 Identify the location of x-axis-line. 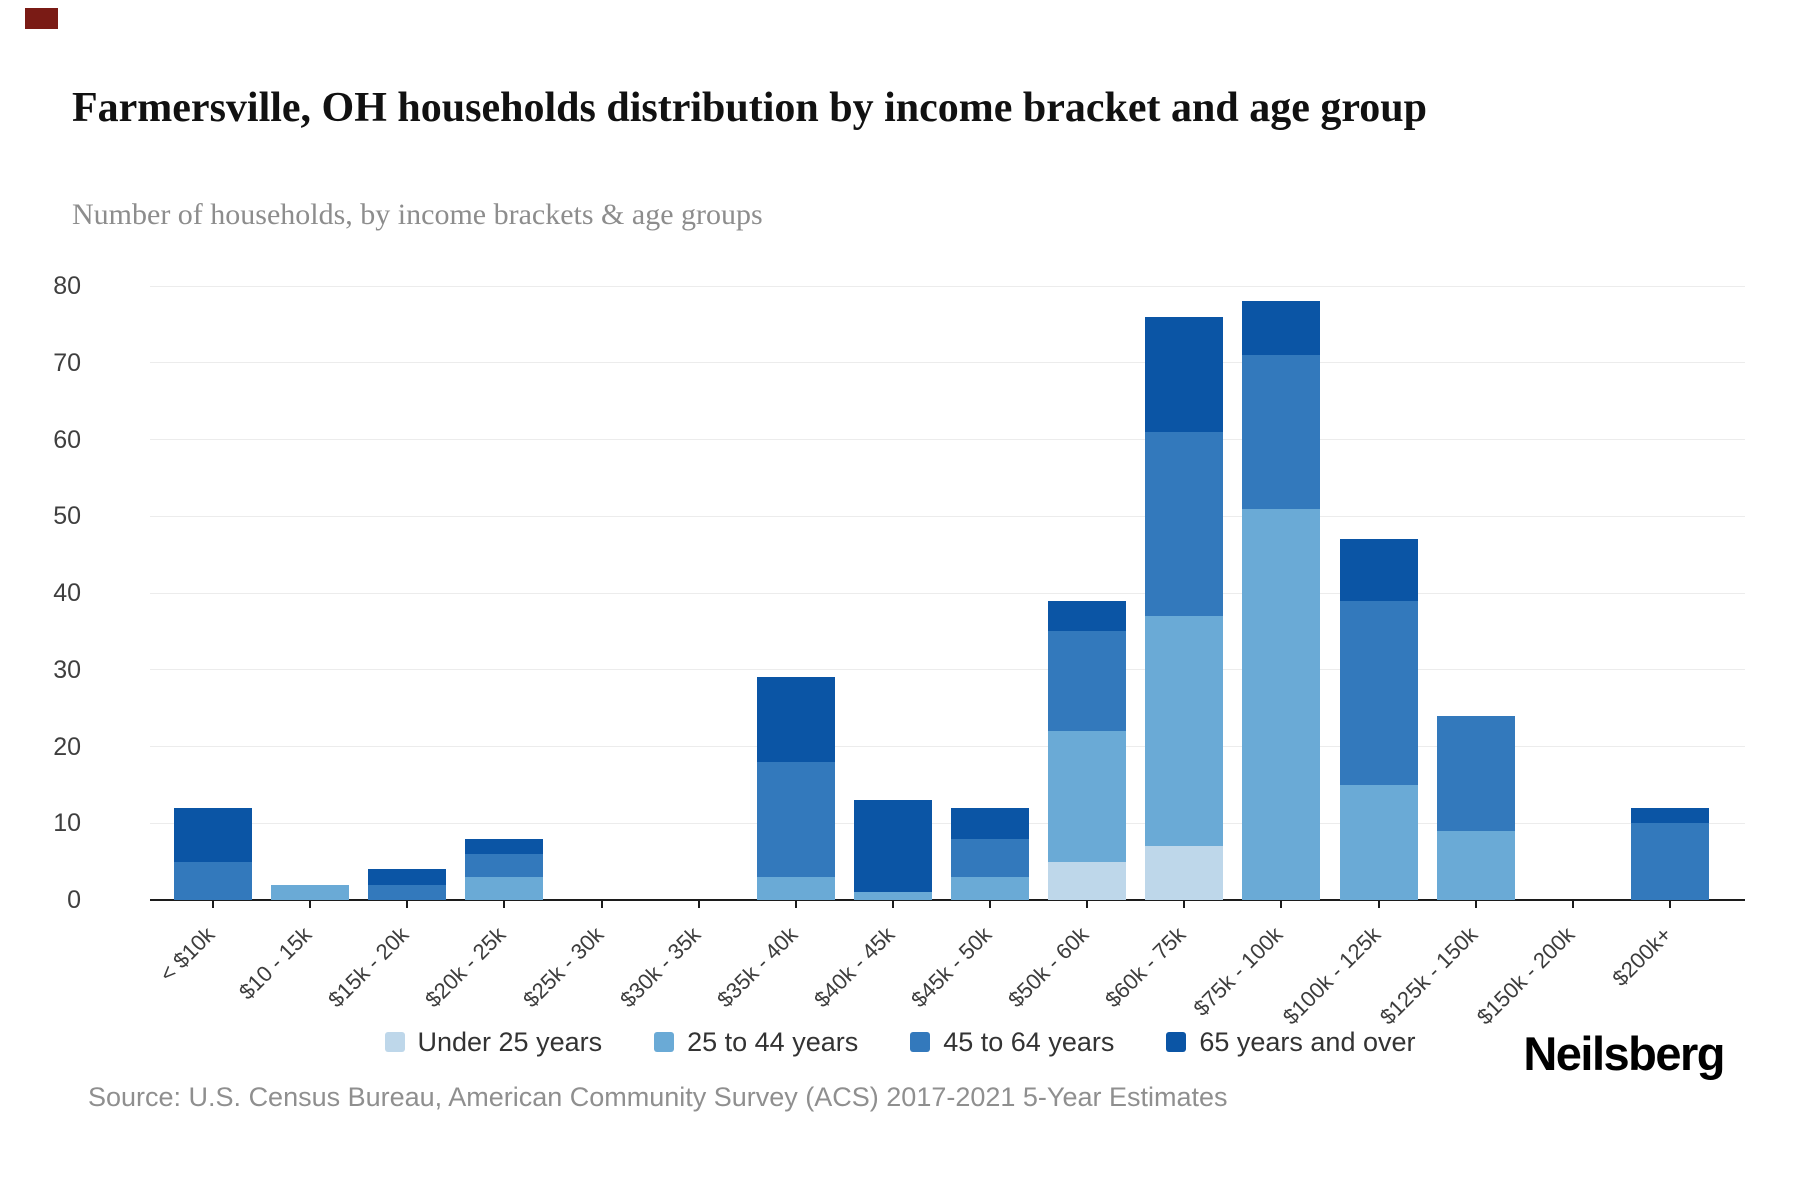
(947, 900).